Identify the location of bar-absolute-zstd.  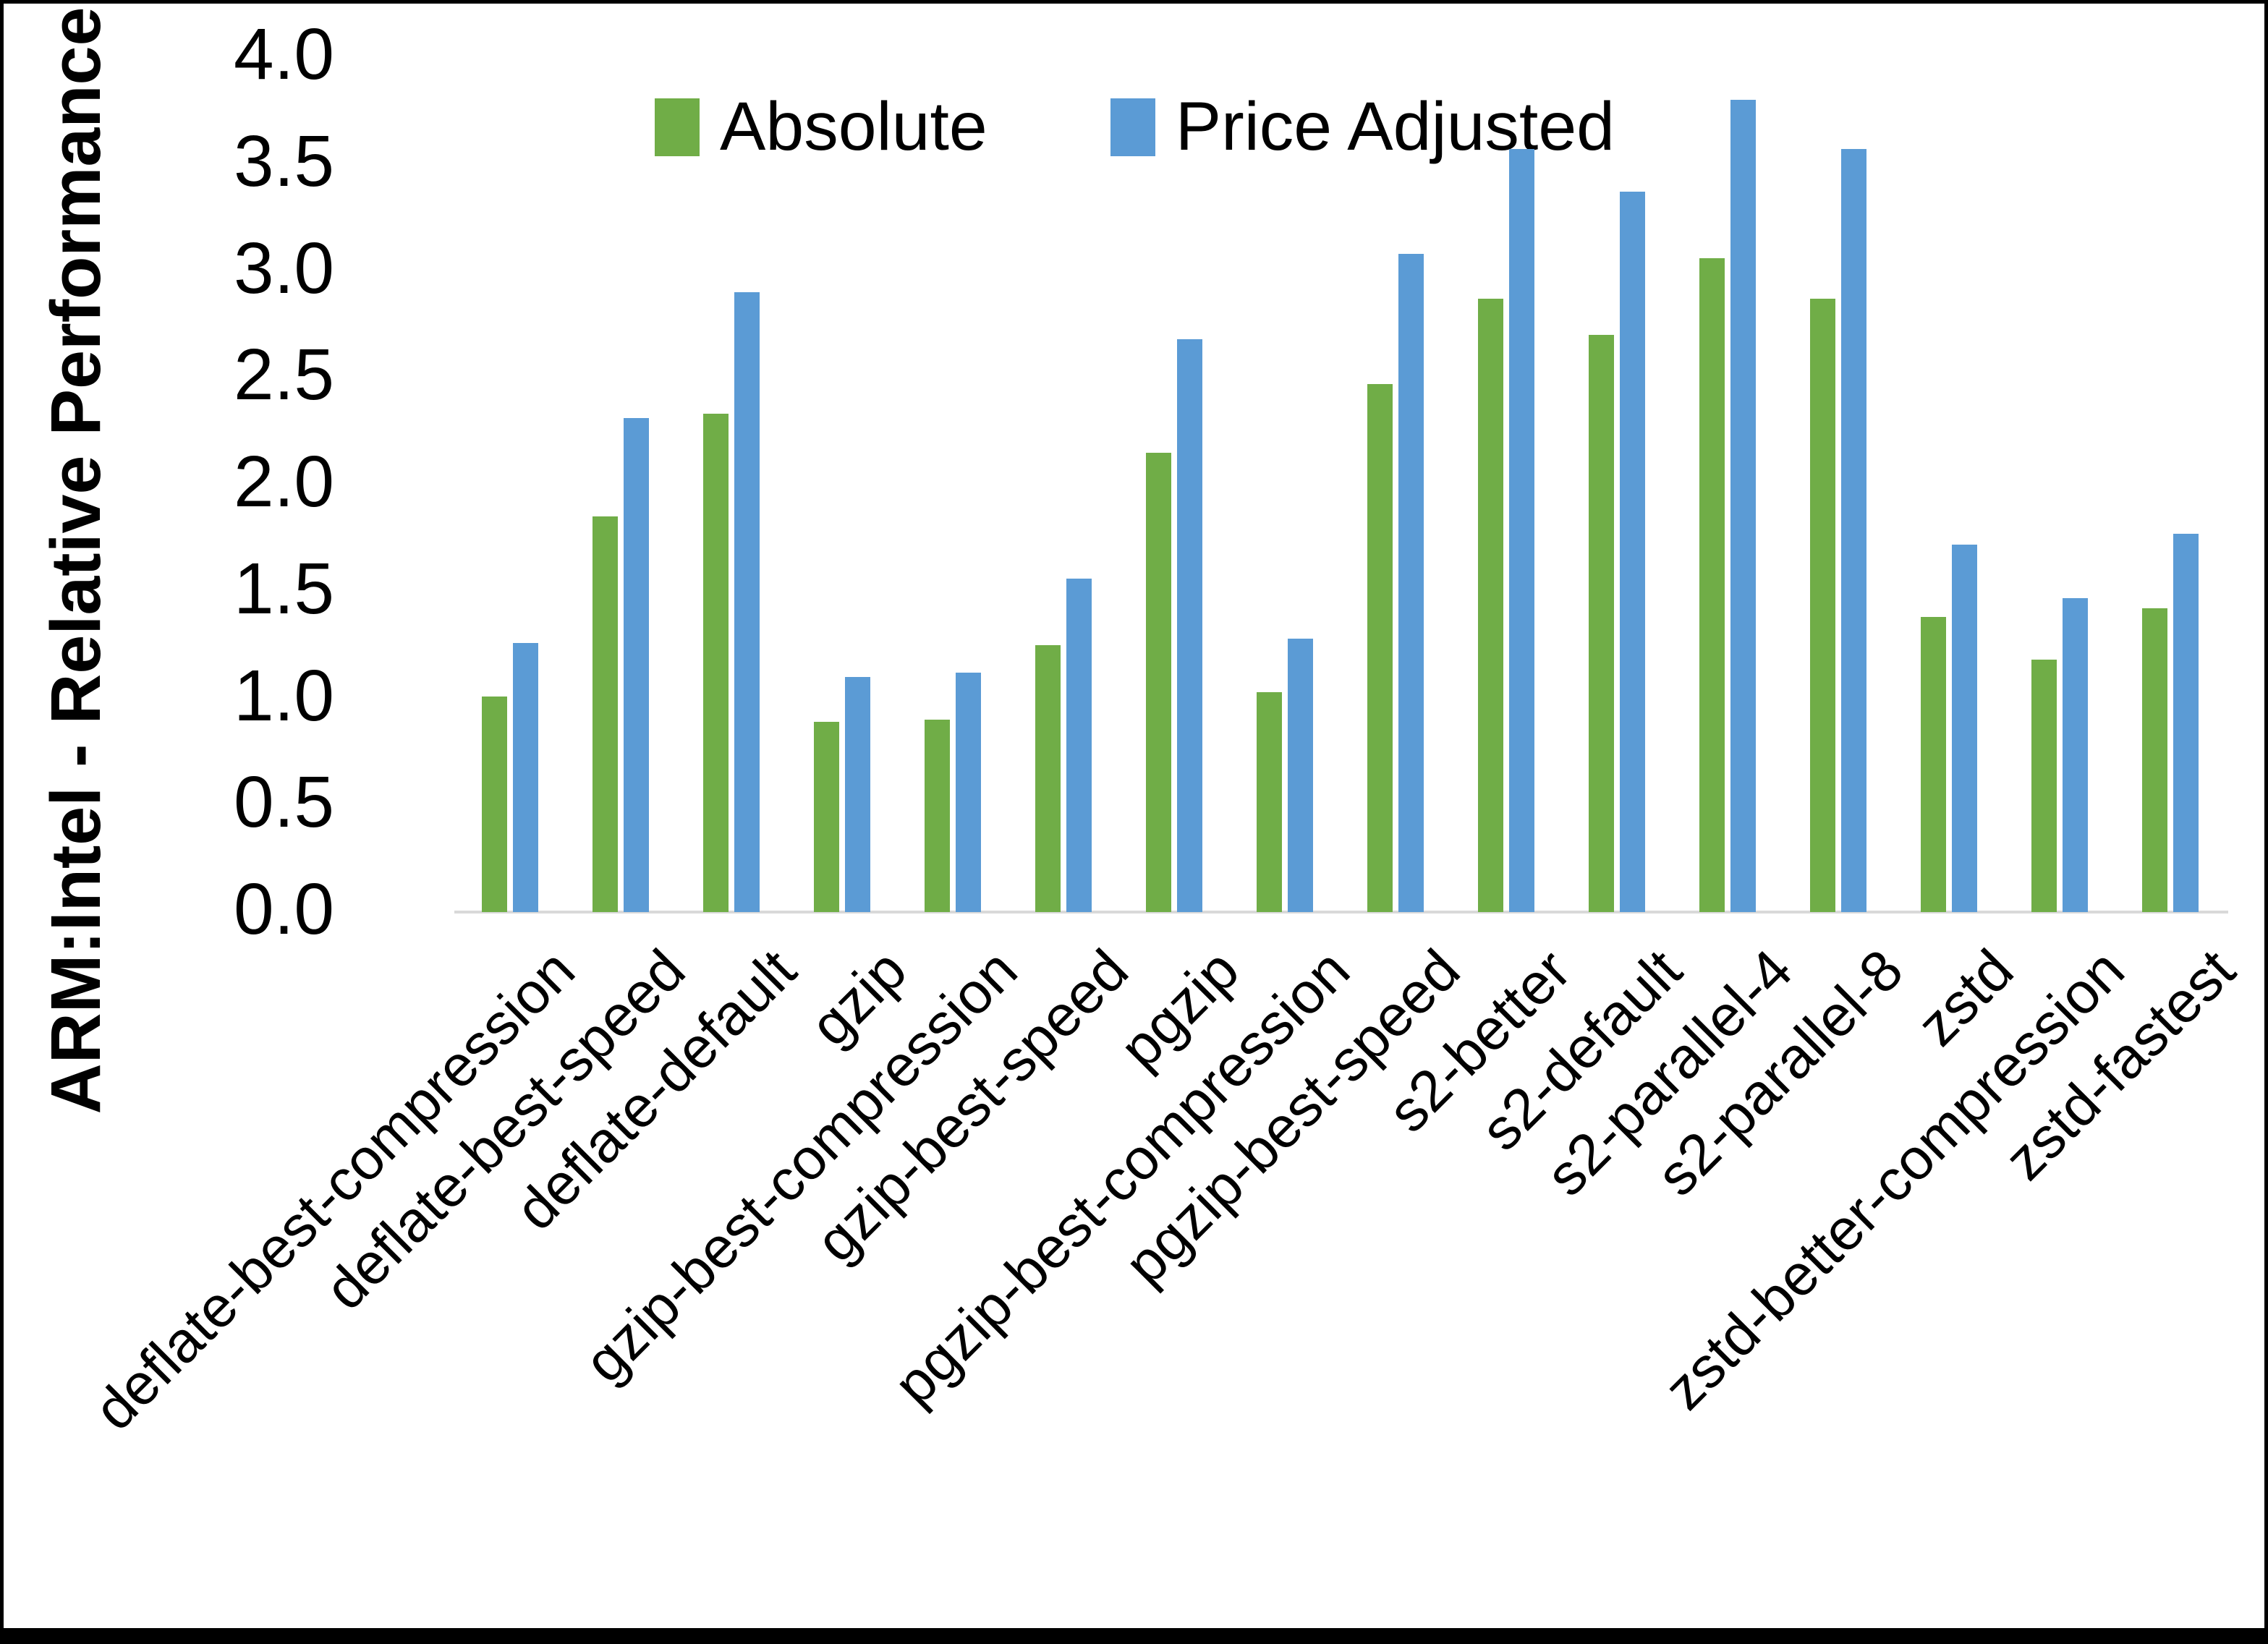
(1933, 764).